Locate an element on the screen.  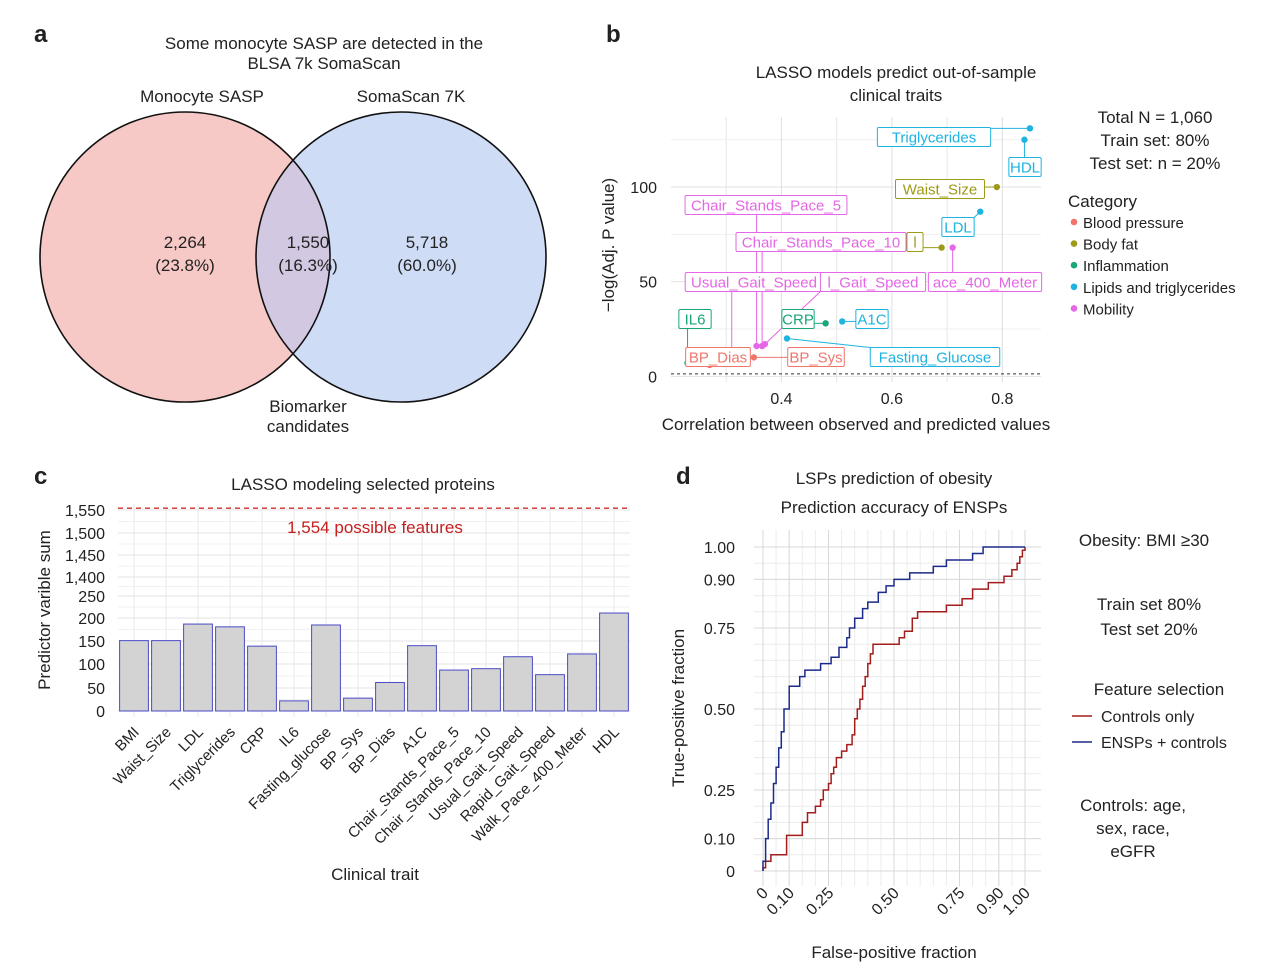
scatter-point-waist-size is located at coordinates (997, 187).